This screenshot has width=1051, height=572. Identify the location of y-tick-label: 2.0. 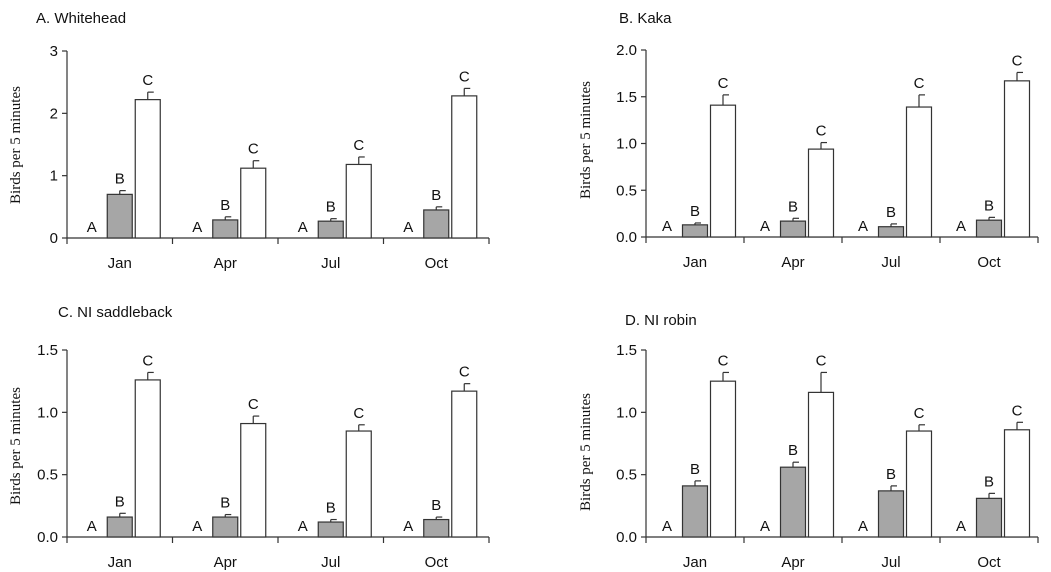
(626, 50).